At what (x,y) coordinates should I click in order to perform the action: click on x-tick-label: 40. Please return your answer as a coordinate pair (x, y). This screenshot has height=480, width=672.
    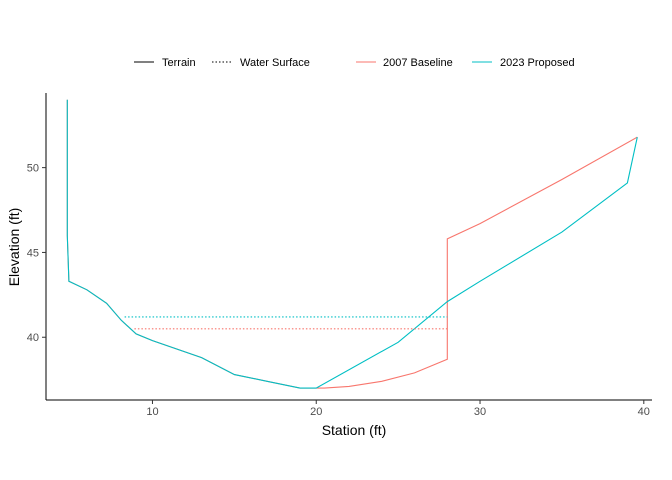
    Looking at the image, I should click on (644, 412).